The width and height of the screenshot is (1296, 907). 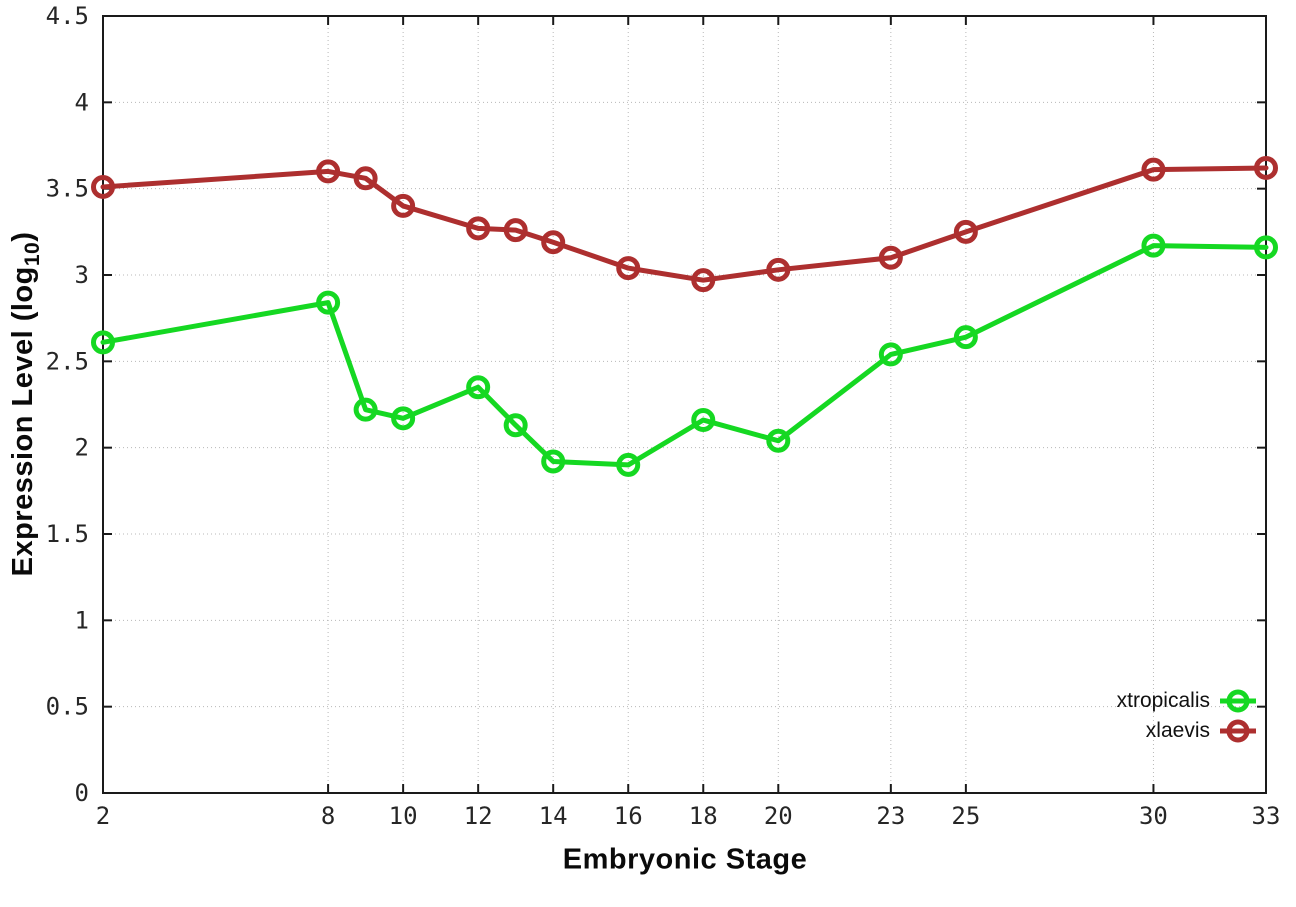 I want to click on series-xlaevis-line, so click(x=684, y=224).